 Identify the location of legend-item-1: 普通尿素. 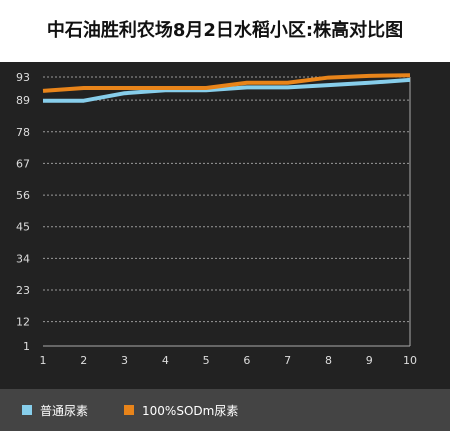
(55, 410).